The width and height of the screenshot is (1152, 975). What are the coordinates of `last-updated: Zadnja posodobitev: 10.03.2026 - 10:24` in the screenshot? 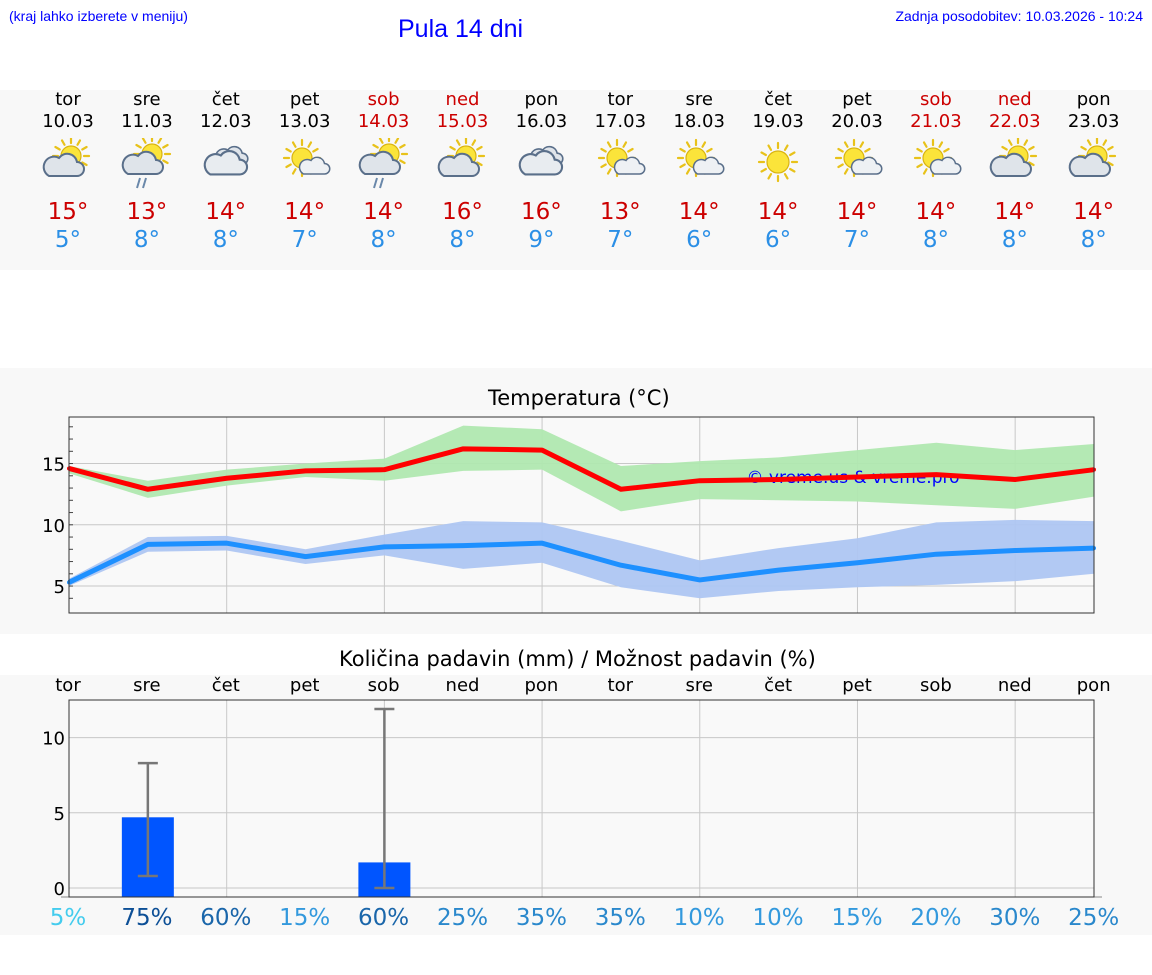 It's located at (1019, 16).